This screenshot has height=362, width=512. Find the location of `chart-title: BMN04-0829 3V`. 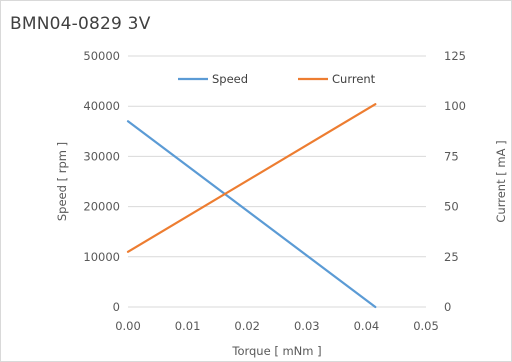

chart-title: BMN04-0829 3V is located at coordinates (80, 24).